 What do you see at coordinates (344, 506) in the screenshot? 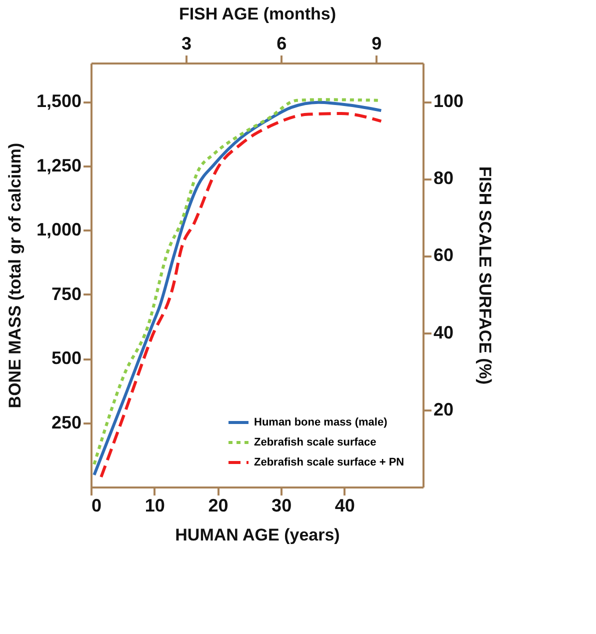
I see `x-tick-label: 40` at bounding box center [344, 506].